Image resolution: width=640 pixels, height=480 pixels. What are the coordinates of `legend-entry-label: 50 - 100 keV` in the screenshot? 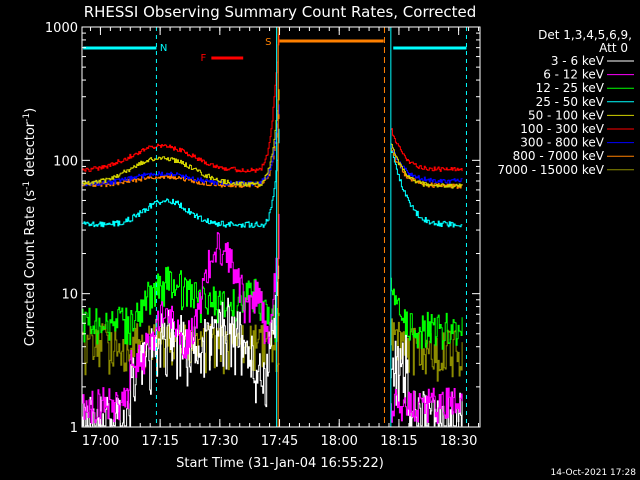 It's located at (566, 115).